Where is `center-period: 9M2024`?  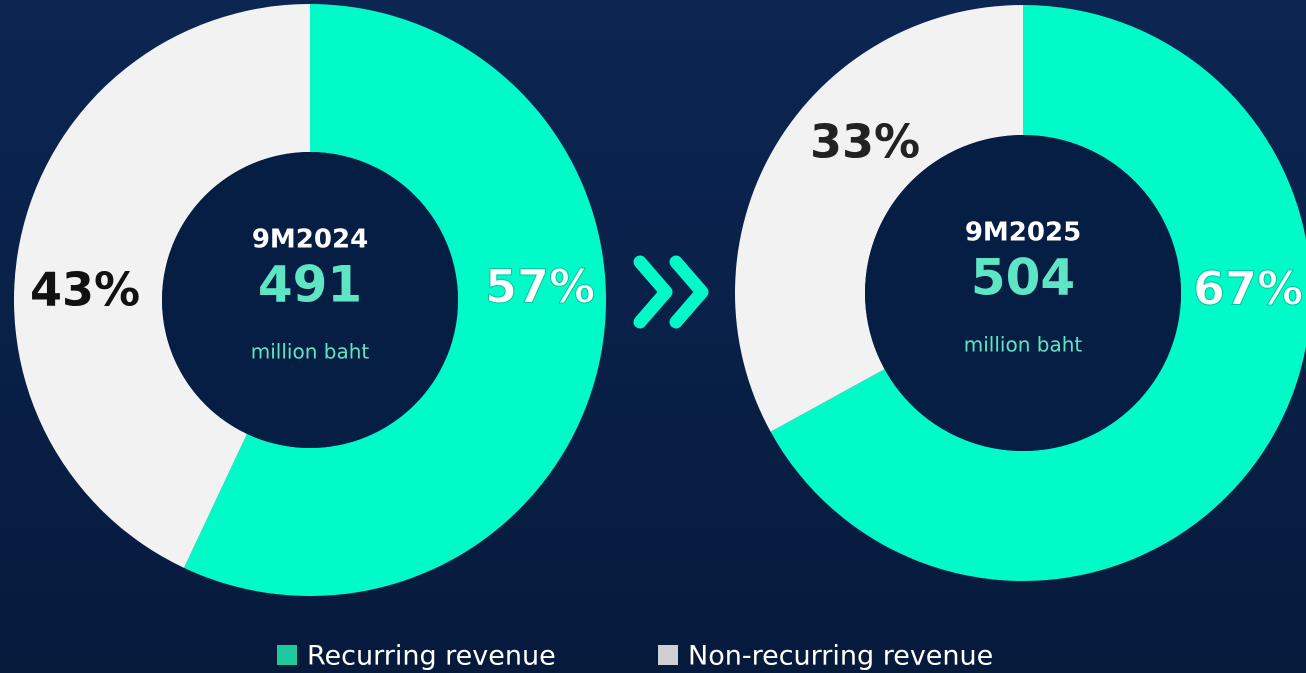 center-period: 9M2024 is located at coordinates (310, 240).